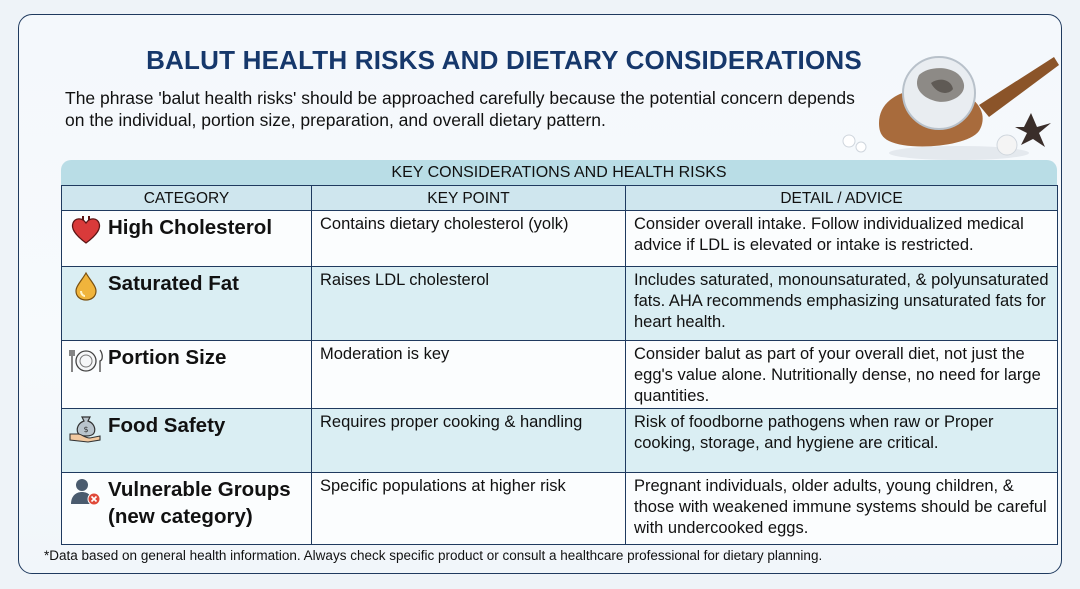 The height and width of the screenshot is (589, 1080). What do you see at coordinates (468, 198) in the screenshot?
I see `column-header-key-point: KEY POINT` at bounding box center [468, 198].